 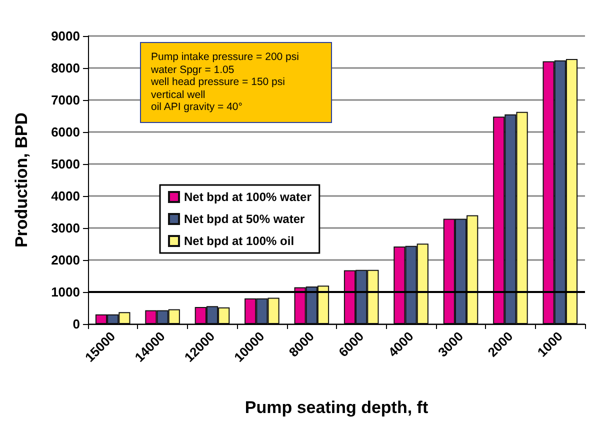 What do you see at coordinates (76, 324) in the screenshot?
I see `y-tick-label: 0` at bounding box center [76, 324].